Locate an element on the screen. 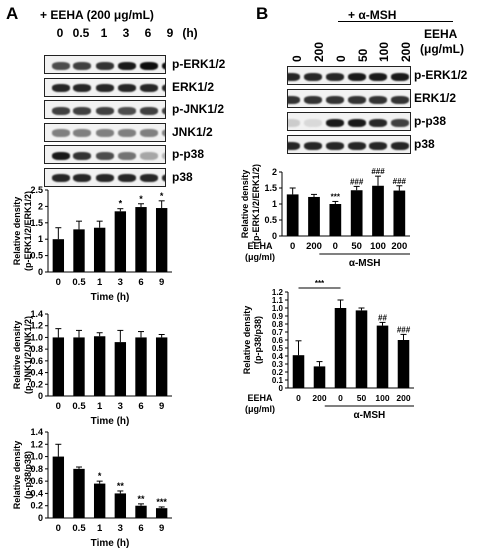 This screenshot has height=550, width=478. eeha-unit-label: (μg/mL) is located at coordinates (442, 49).